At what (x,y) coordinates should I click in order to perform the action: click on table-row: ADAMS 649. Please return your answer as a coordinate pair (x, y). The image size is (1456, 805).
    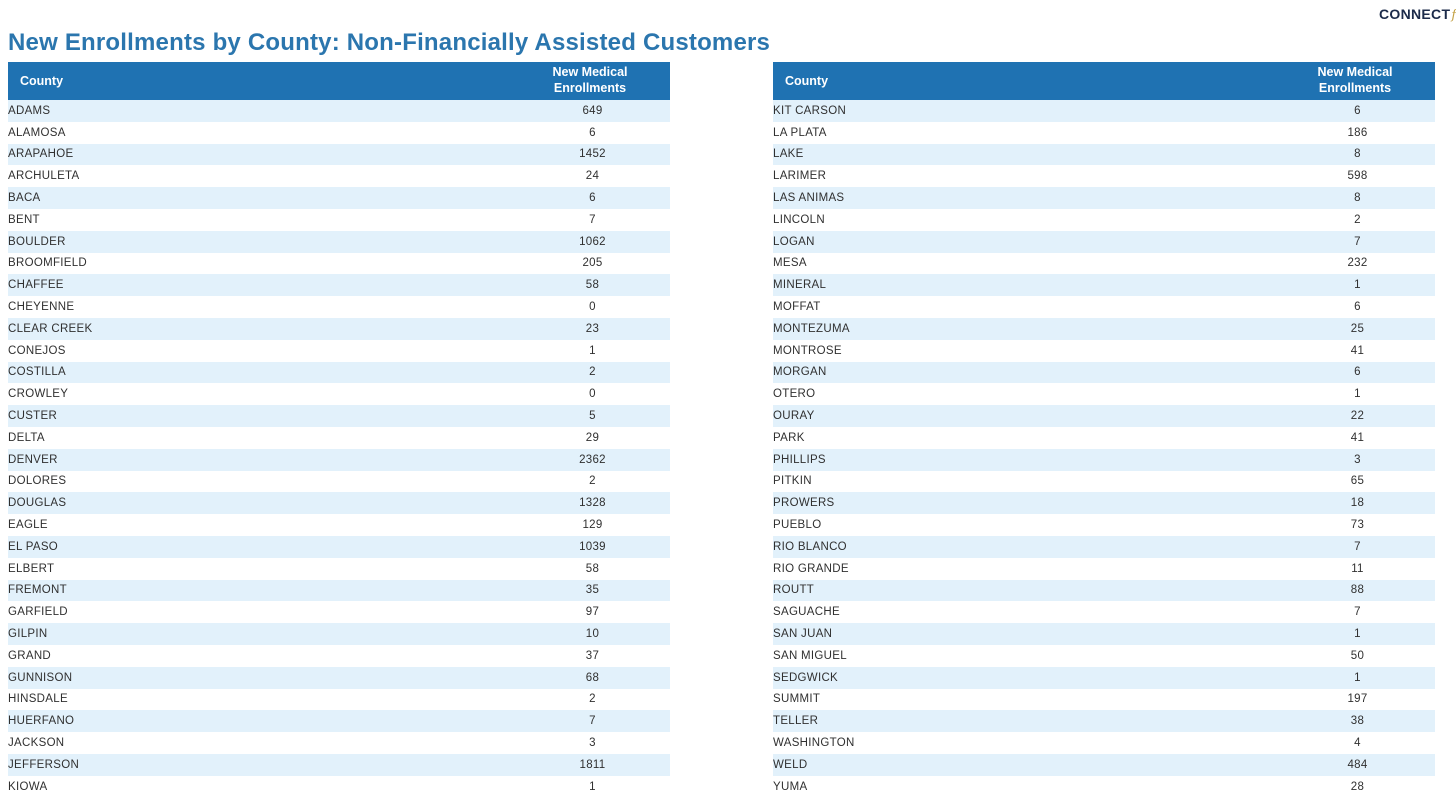
    Looking at the image, I should click on (339, 111).